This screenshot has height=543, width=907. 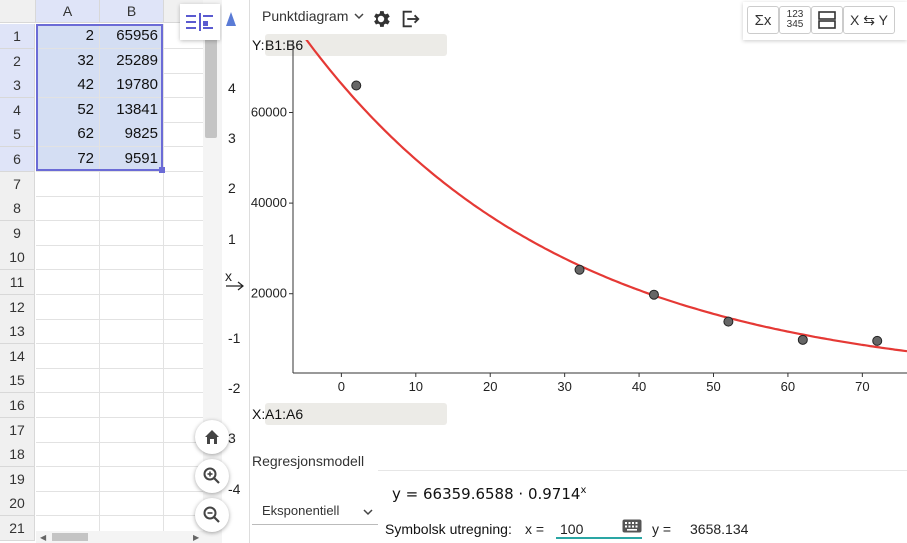 What do you see at coordinates (795, 20) in the screenshot?
I see `data-table-button: 123 345` at bounding box center [795, 20].